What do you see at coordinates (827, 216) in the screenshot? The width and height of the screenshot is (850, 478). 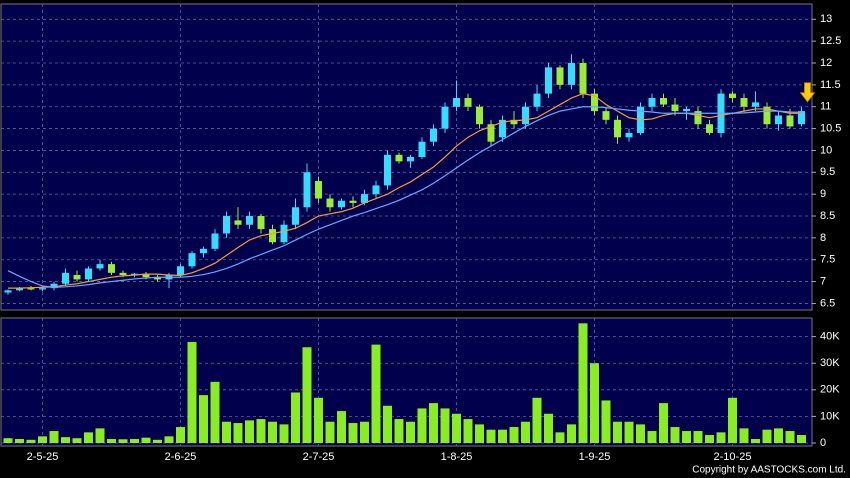 I see `y-tick-label: 8.5` at bounding box center [827, 216].